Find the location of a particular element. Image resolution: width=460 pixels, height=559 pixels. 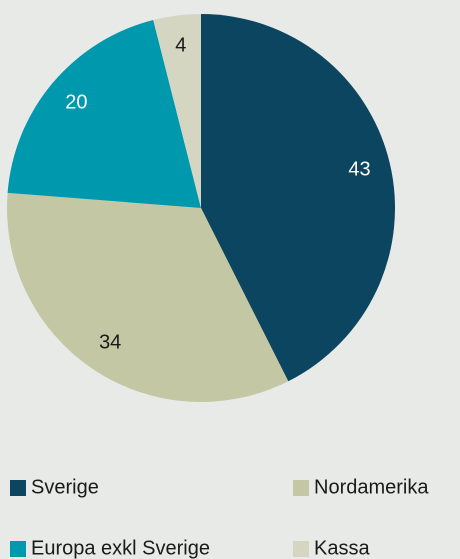

data-label: 4 is located at coordinates (180, 46).